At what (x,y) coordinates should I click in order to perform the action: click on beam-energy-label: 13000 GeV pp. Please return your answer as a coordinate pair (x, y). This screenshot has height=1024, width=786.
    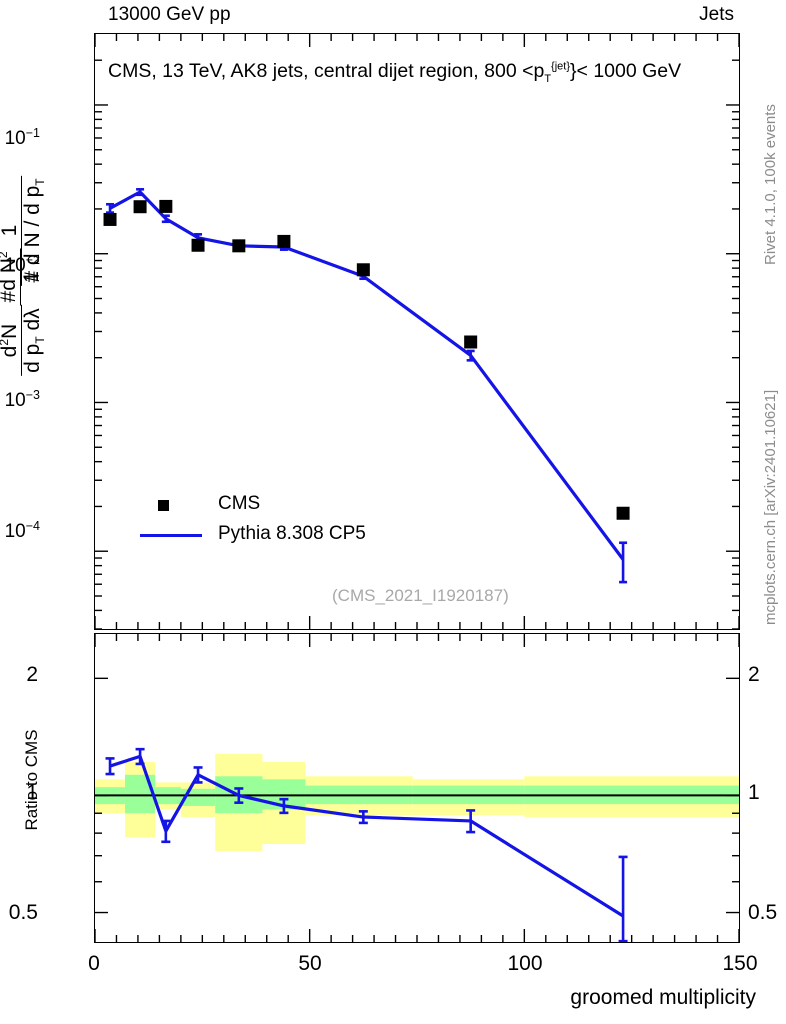
    Looking at the image, I should click on (169, 14).